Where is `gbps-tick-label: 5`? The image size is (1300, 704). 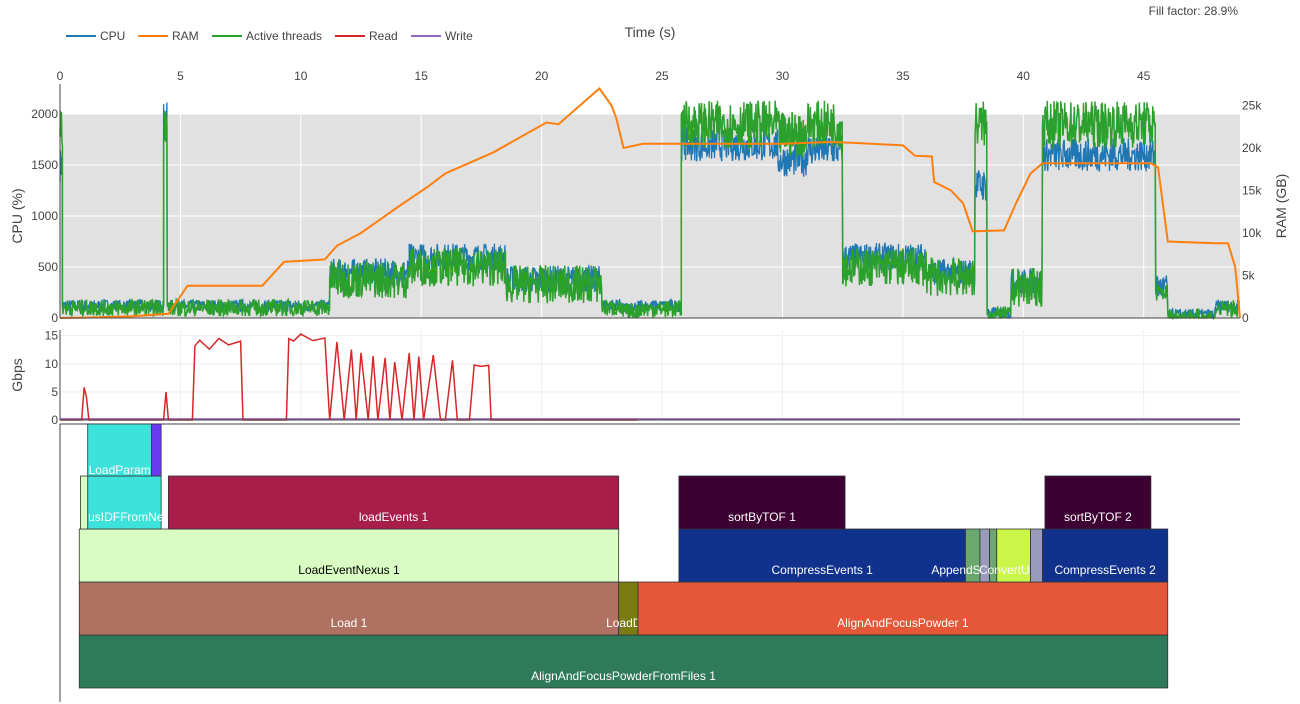 gbps-tick-label: 5 is located at coordinates (54, 392).